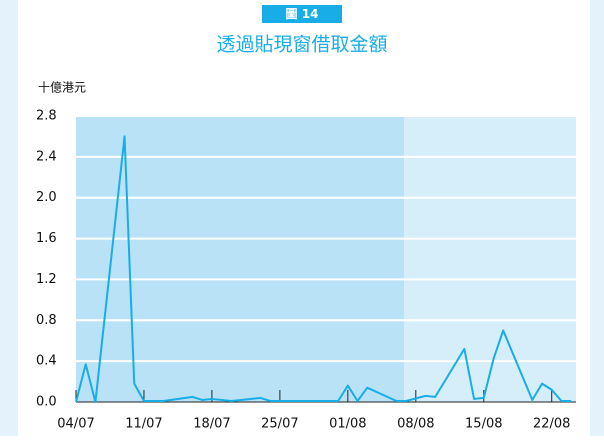 The image size is (604, 440). Describe the element at coordinates (301, 45) in the screenshot. I see `chart-title: 透過貼現窗借取金額` at that location.